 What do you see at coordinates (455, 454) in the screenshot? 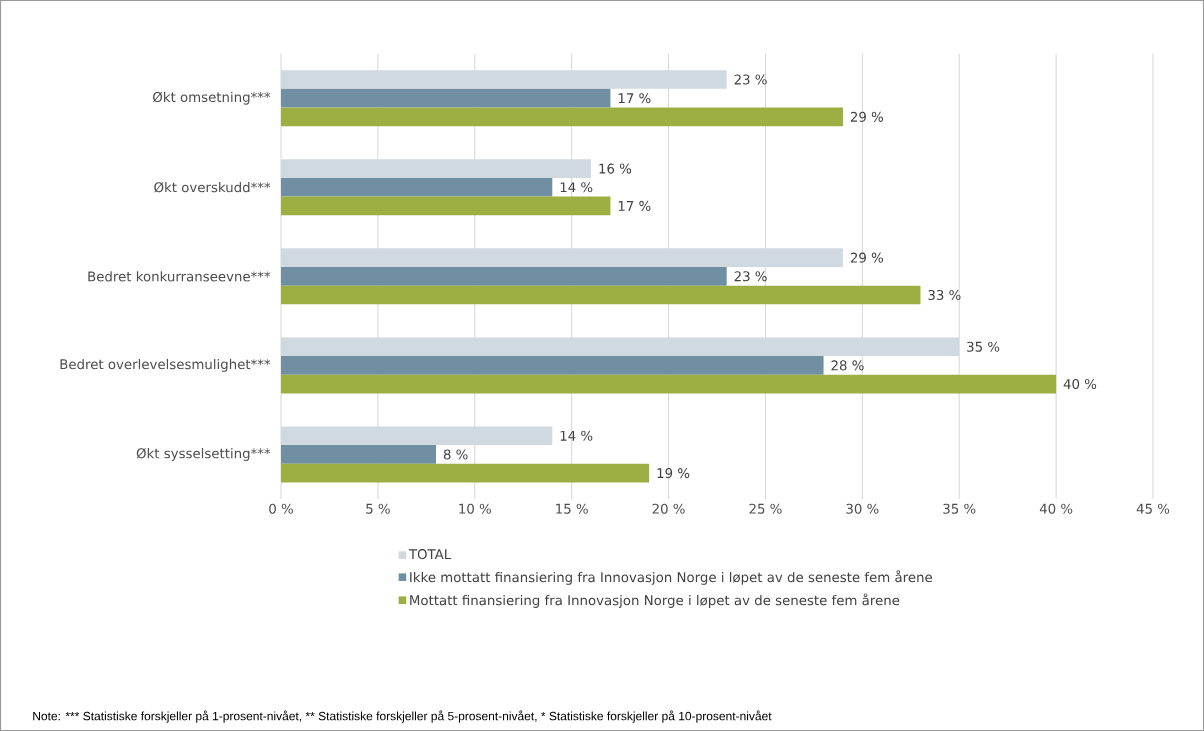
I see `data-label: 8 %` at bounding box center [455, 454].